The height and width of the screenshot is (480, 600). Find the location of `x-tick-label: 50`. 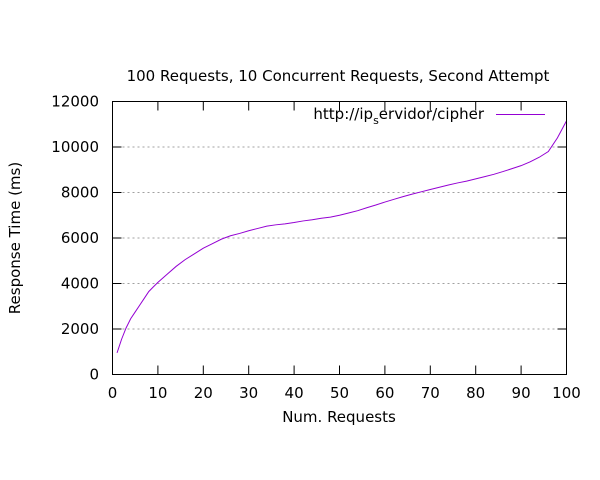

x-tick-label: 50 is located at coordinates (339, 393).